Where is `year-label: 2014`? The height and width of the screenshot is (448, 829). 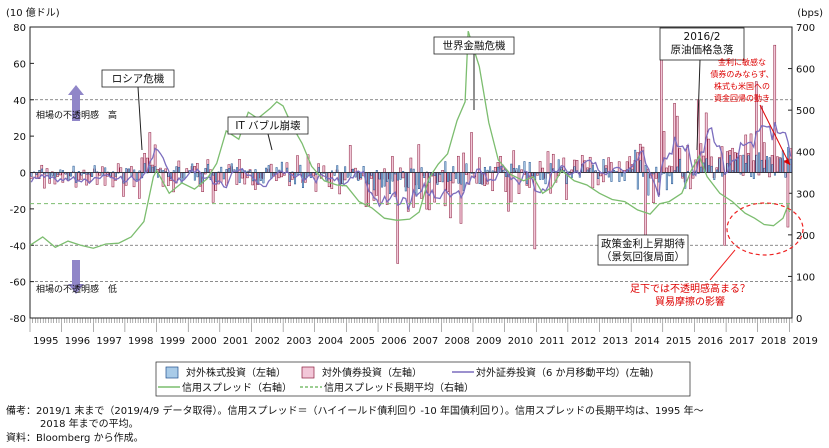
year-label: 2014 is located at coordinates (646, 341).